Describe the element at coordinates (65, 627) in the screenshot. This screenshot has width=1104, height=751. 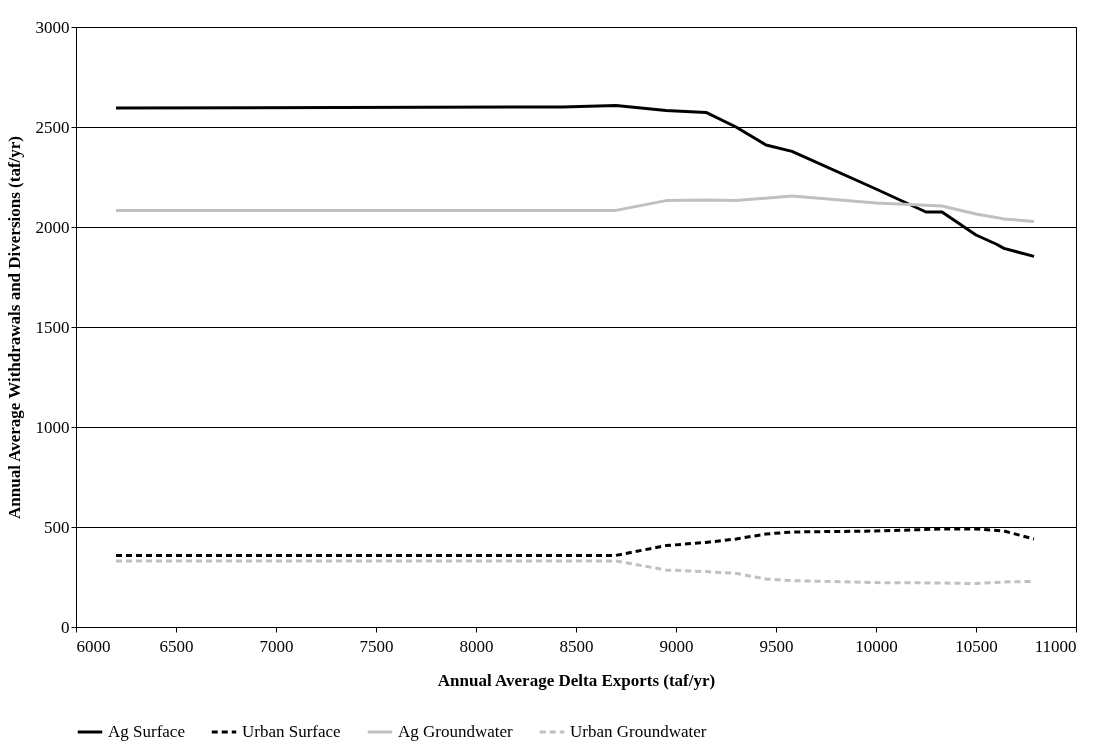
I see `y-tick-label: 0` at that location.